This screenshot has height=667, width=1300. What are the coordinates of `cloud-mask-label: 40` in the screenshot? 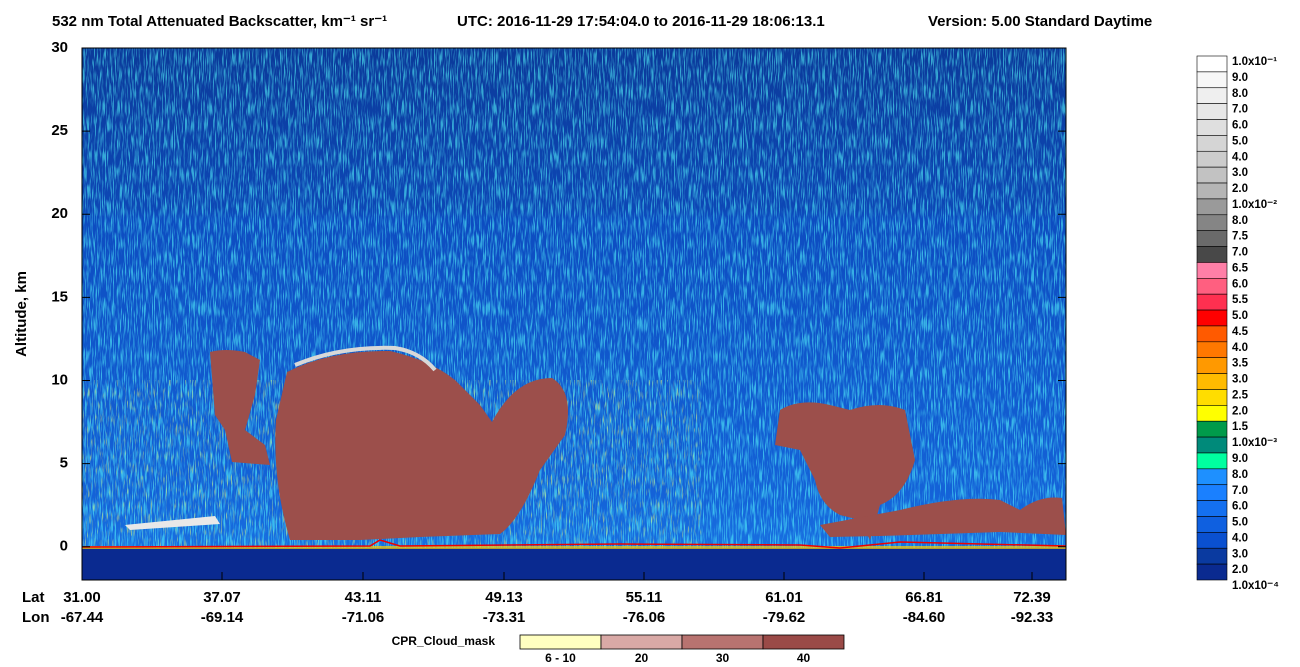 It's located at (804, 658).